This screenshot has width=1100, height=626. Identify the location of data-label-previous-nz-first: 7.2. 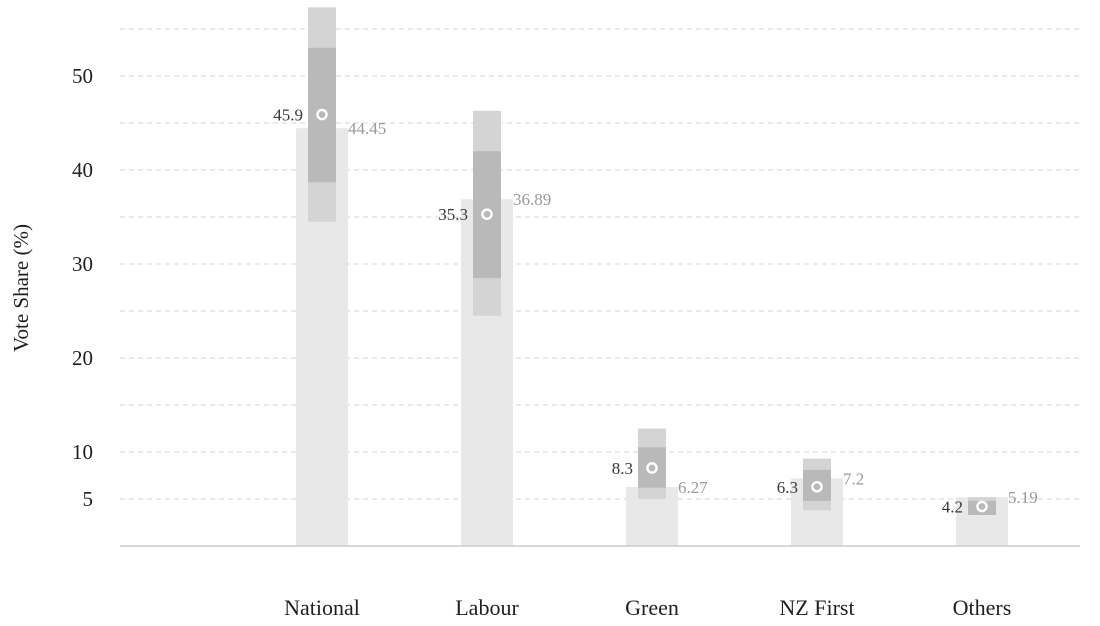
(853, 478).